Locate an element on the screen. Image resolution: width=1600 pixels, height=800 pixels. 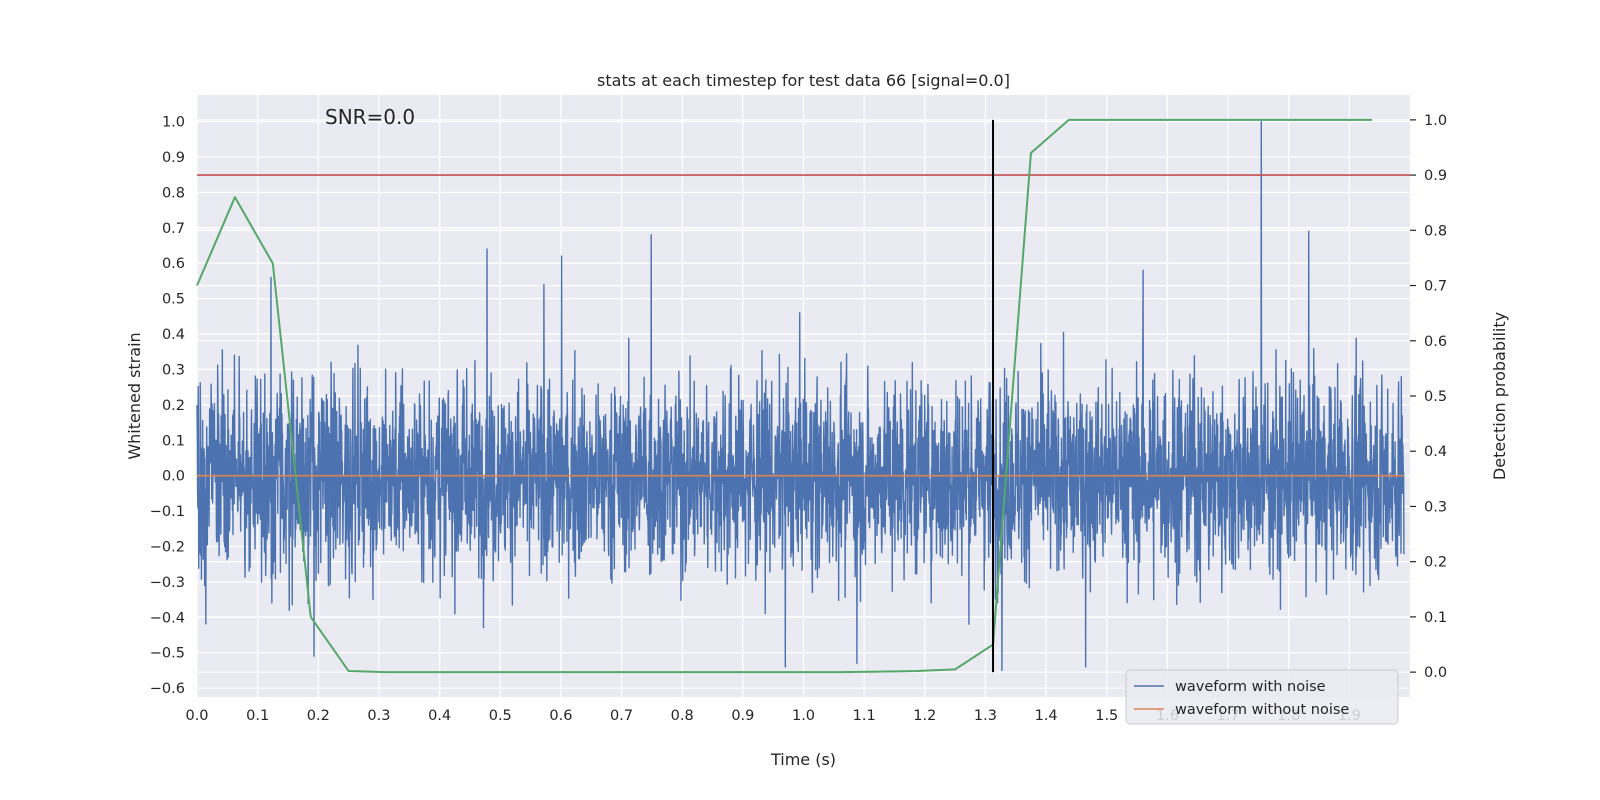
x-tick-label: 0.8 is located at coordinates (682, 716).